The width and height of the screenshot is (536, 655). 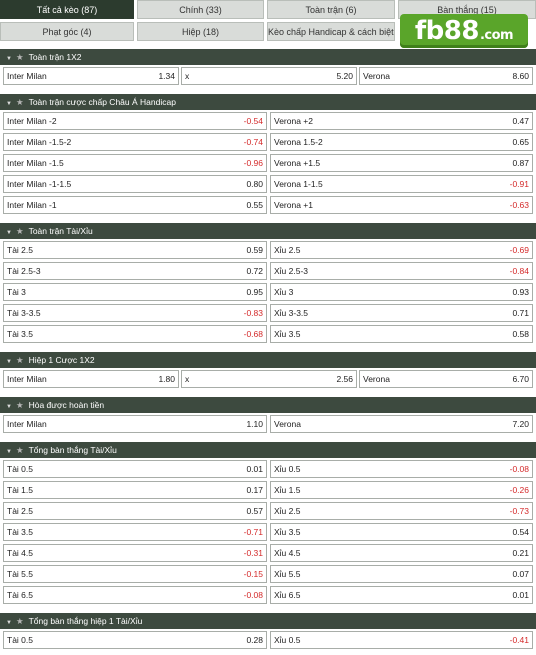 What do you see at coordinates (447, 31) in the screenshot?
I see `logo-text: fb88` at bounding box center [447, 31].